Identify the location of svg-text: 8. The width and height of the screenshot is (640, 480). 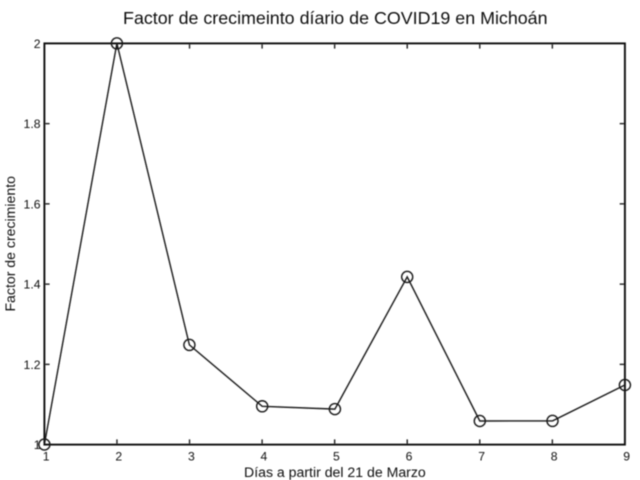
(554, 457).